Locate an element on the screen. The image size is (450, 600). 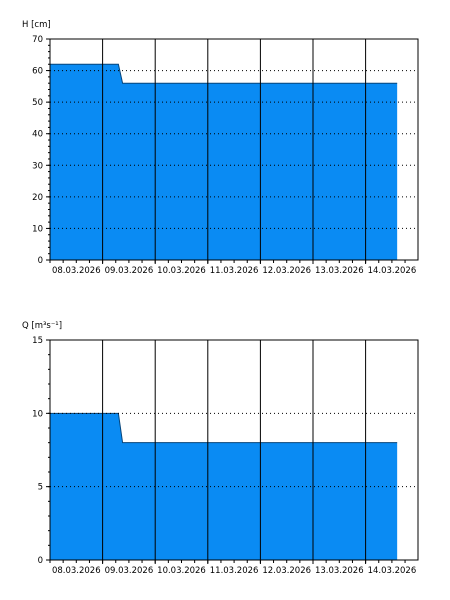
y-axis-title: Q [m³s⁻¹] is located at coordinates (42, 326).